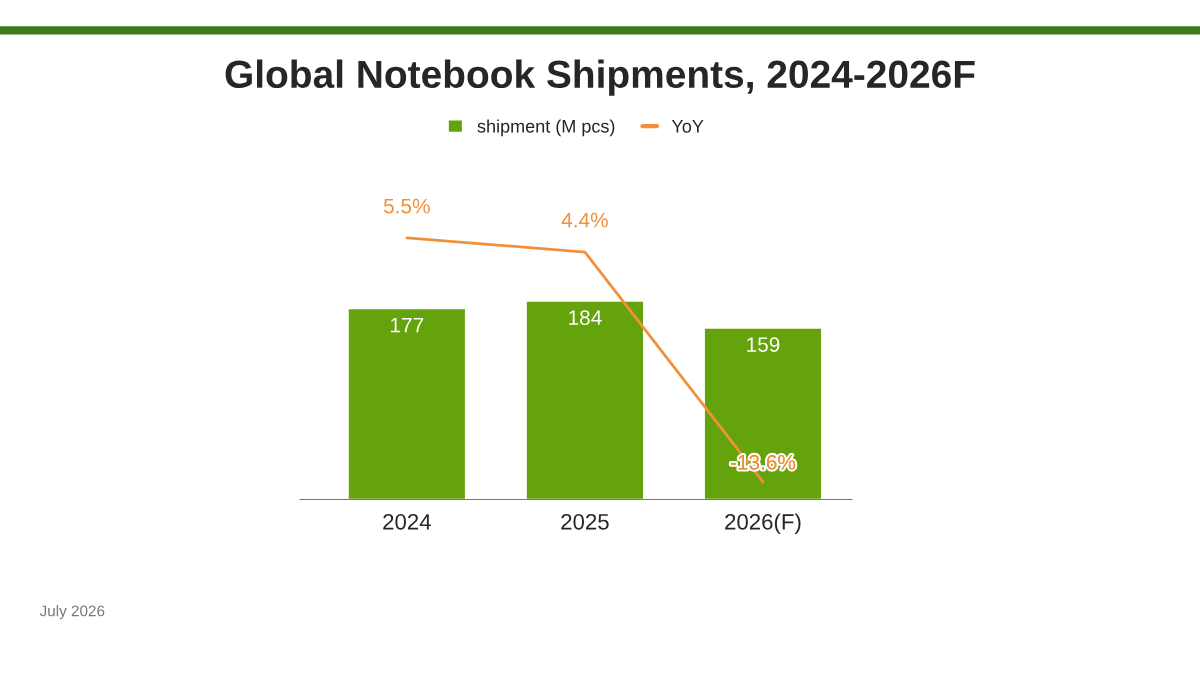 The height and width of the screenshot is (675, 1200). I want to click on chart-title: Global Notebook Shipments, 2024-2026F, so click(600, 77).